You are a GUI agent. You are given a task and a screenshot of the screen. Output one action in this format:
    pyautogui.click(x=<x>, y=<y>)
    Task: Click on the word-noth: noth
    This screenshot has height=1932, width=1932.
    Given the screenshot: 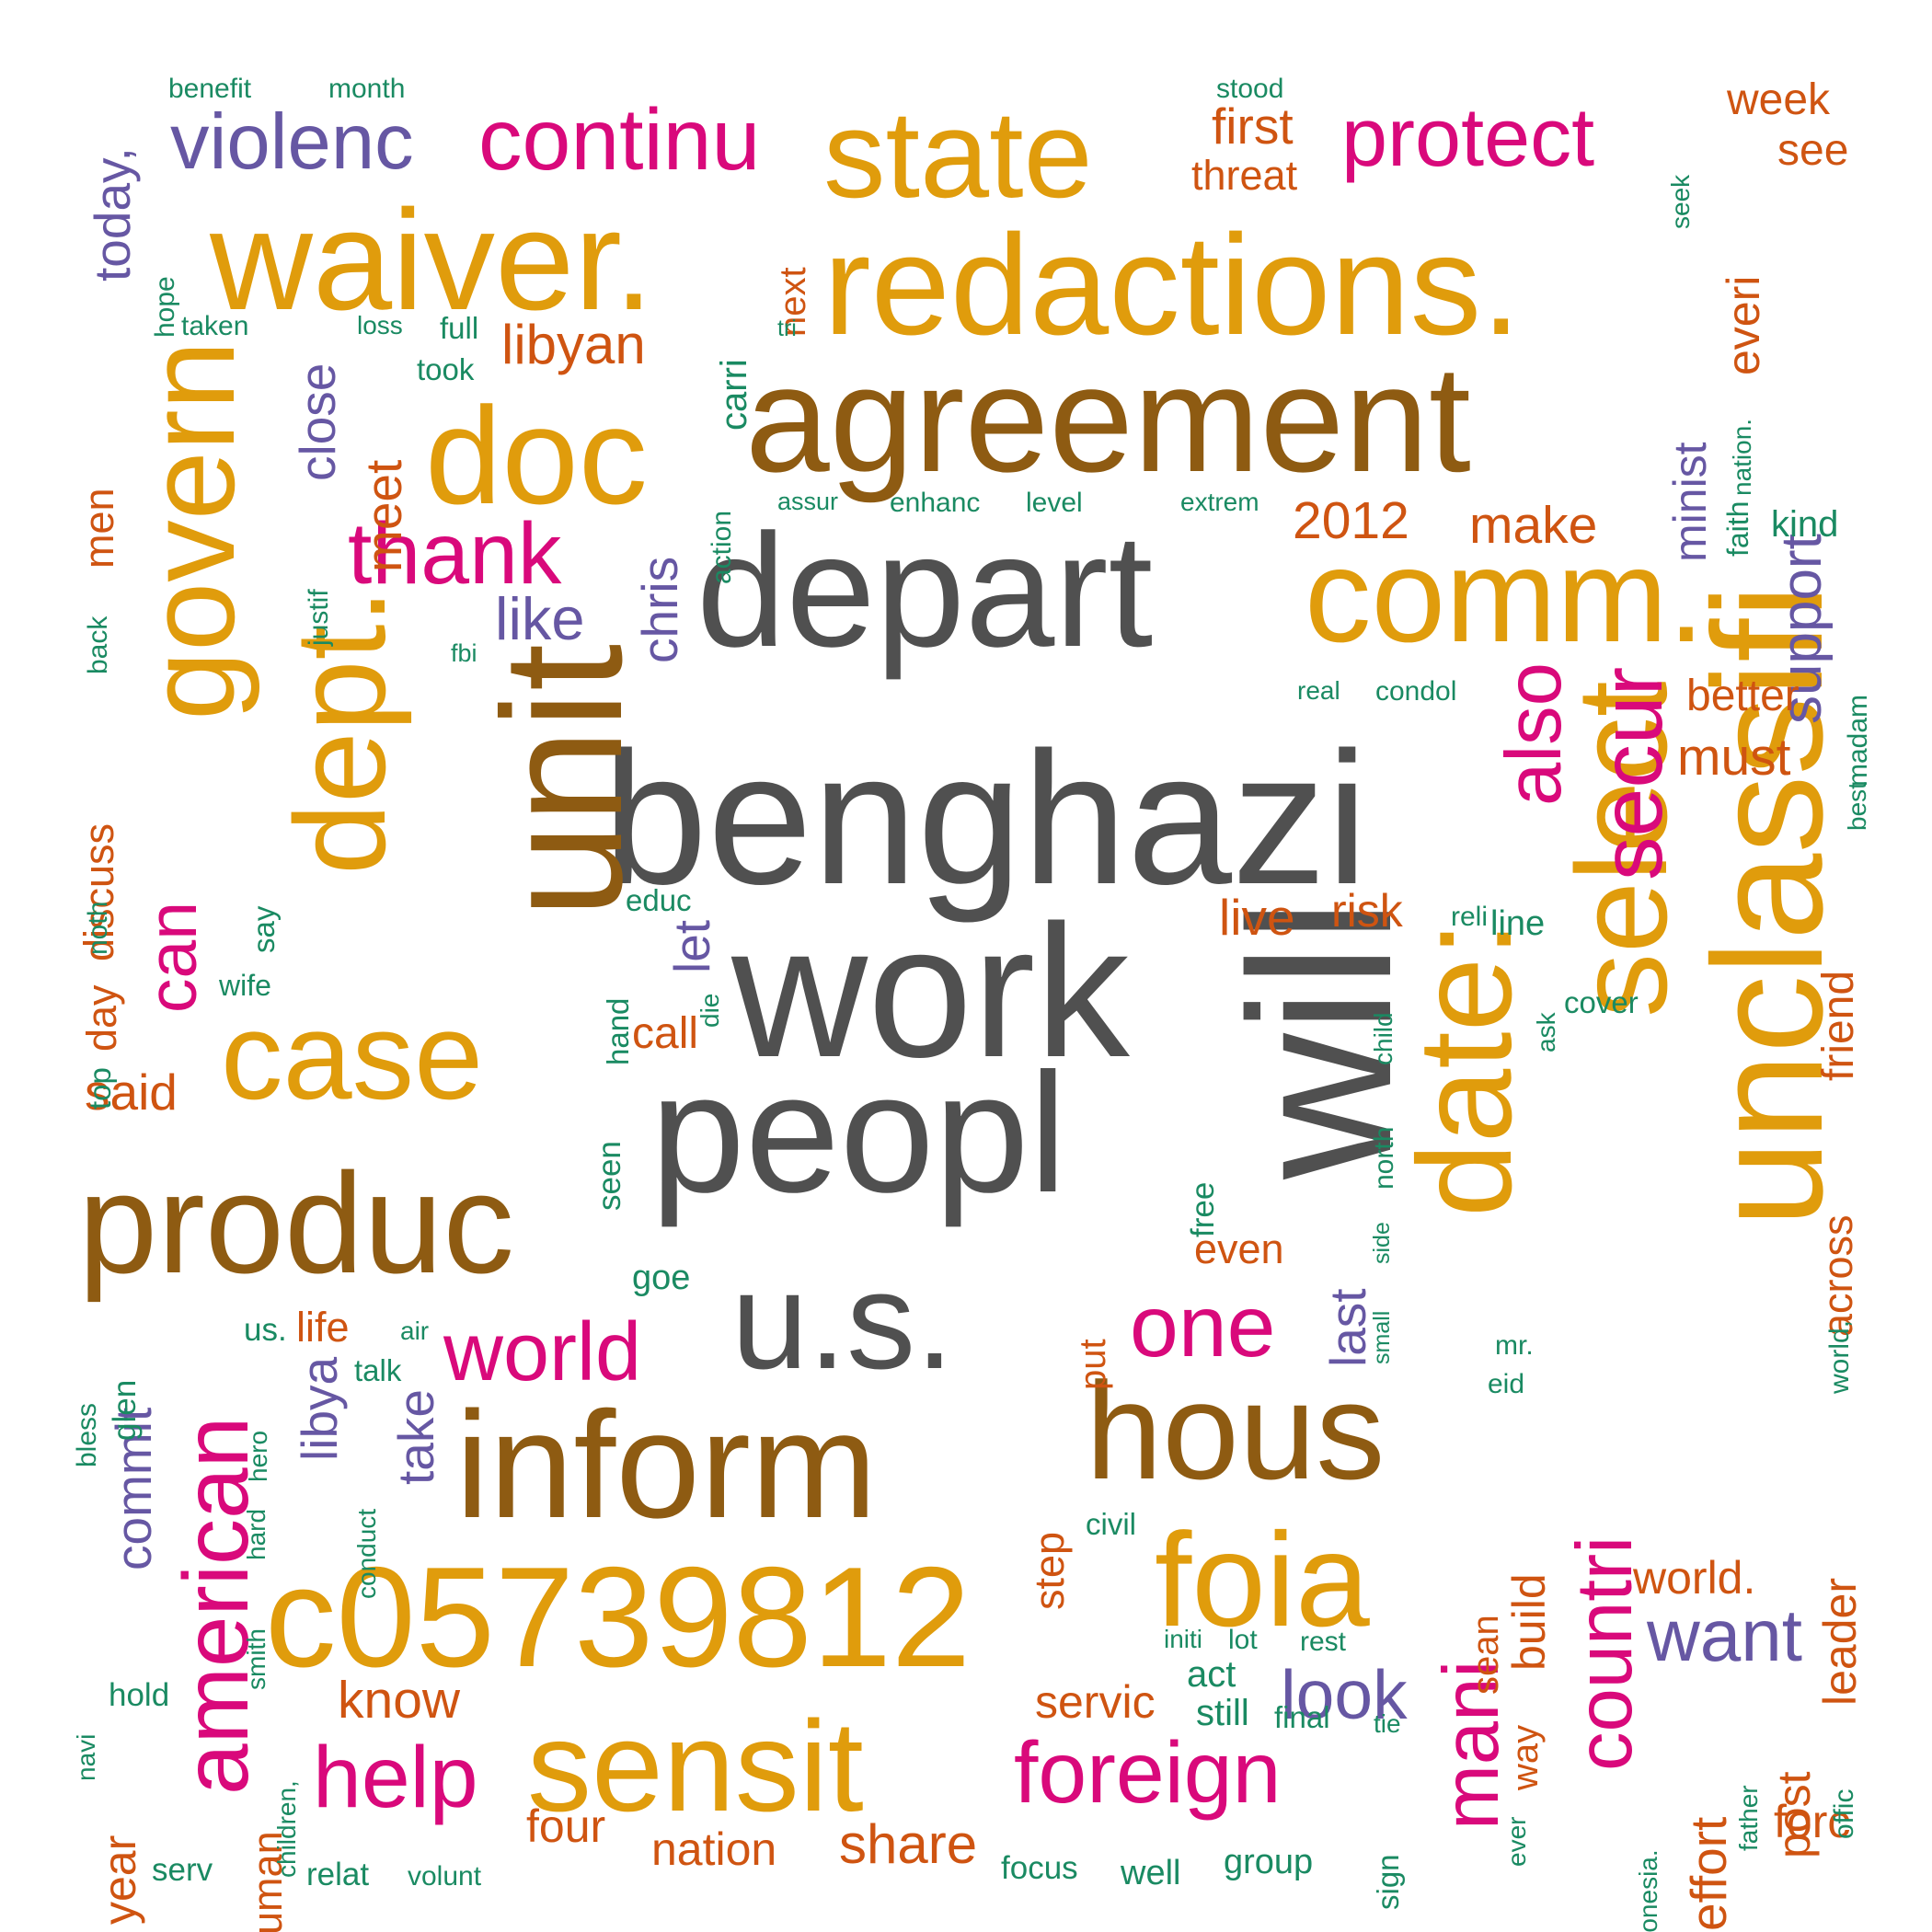 What is the action you would take?
    pyautogui.click(x=98, y=928)
    